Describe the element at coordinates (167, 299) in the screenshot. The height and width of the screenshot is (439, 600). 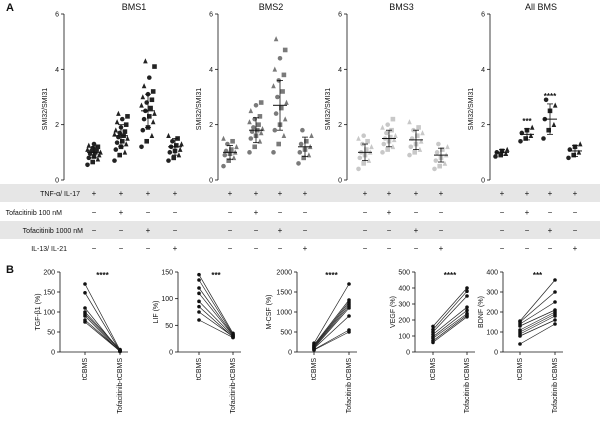
I see `y-tick-label: 100` at that location.